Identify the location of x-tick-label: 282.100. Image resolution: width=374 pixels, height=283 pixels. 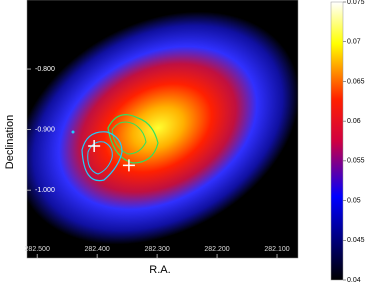
(276, 249).